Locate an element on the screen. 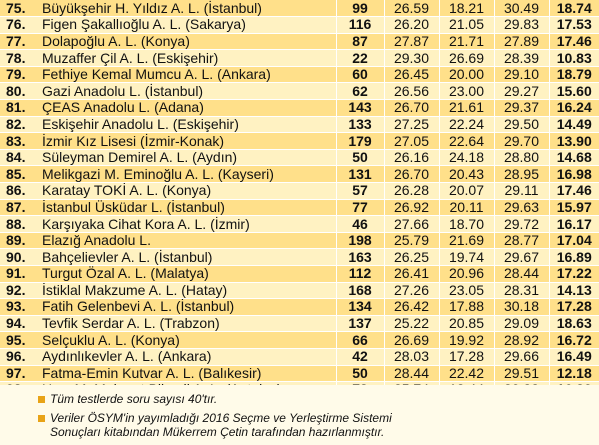 The width and height of the screenshot is (599, 445). score-2-cell: 20.96 is located at coordinates (466, 274).